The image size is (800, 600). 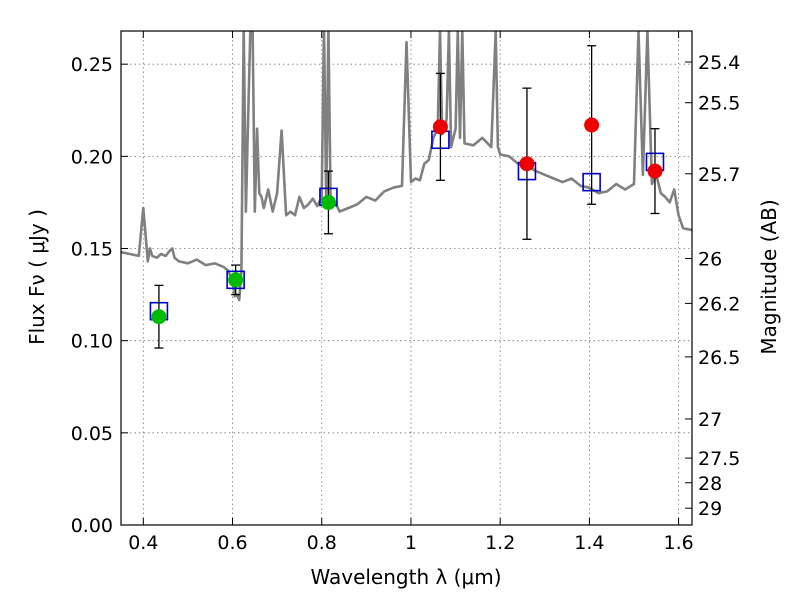 What do you see at coordinates (411, 543) in the screenshot?
I see `x-tick-label: 1` at bounding box center [411, 543].